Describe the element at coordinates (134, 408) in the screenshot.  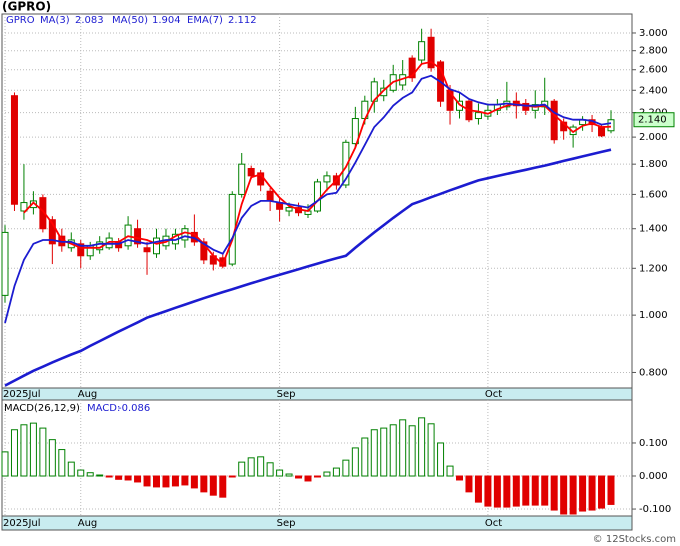
I see `macd-value: -0.086` at that location.